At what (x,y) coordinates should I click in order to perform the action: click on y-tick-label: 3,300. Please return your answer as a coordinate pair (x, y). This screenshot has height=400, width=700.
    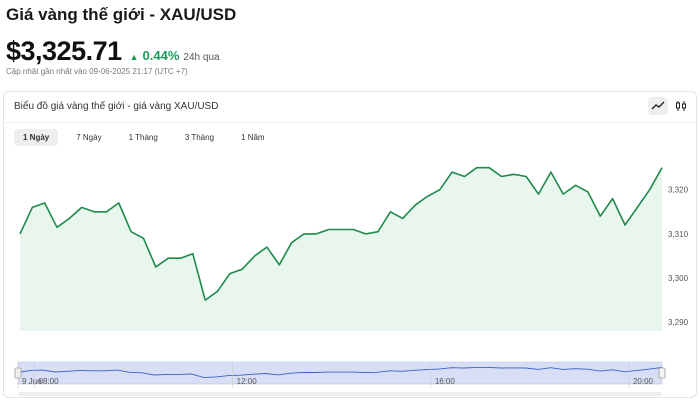
    Looking at the image, I should click on (678, 278).